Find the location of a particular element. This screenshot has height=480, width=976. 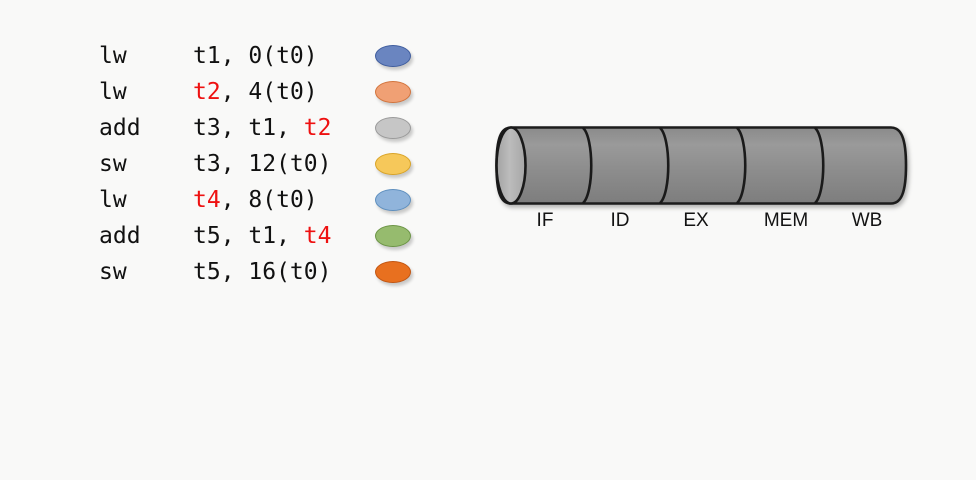

instruction-row: sw t3, 12(t0) is located at coordinates (259, 164).